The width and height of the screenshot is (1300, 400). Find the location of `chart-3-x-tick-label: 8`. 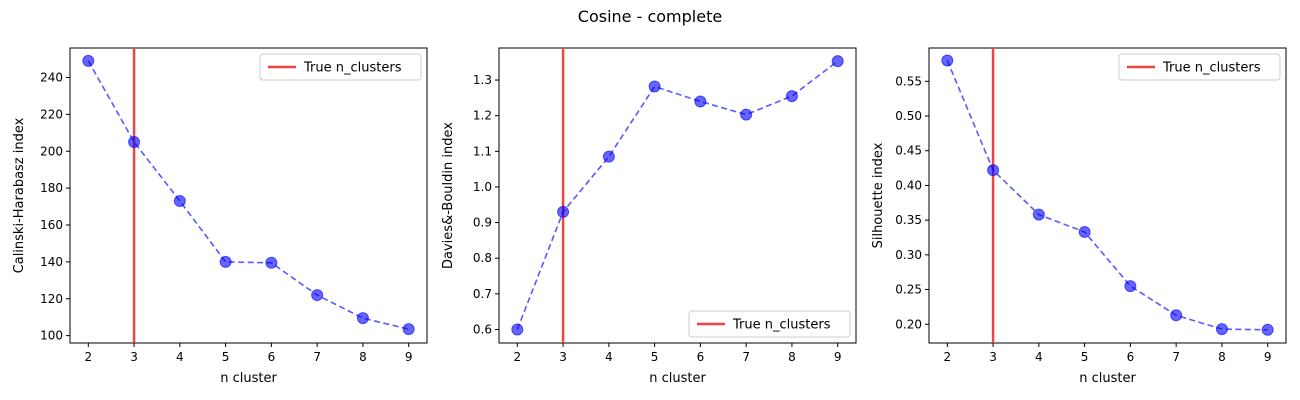

chart-3-x-tick-label: 8 is located at coordinates (1222, 357).